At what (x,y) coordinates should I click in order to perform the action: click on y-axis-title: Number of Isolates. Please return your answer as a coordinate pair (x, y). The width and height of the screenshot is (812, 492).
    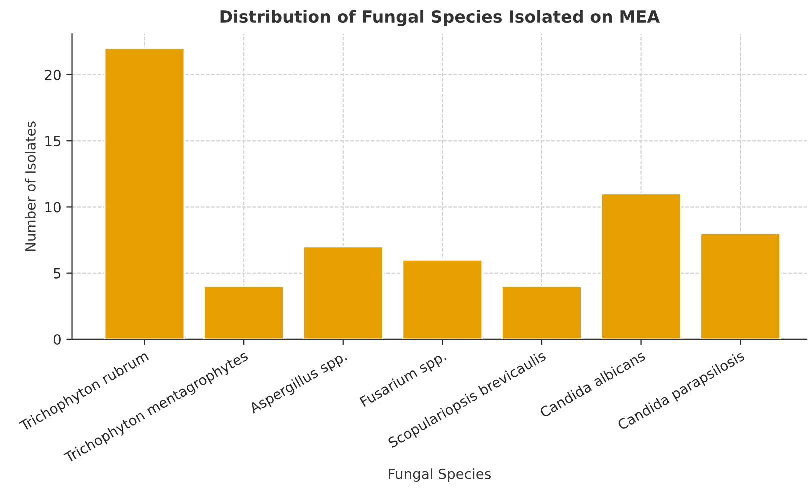
    Looking at the image, I should click on (30, 187).